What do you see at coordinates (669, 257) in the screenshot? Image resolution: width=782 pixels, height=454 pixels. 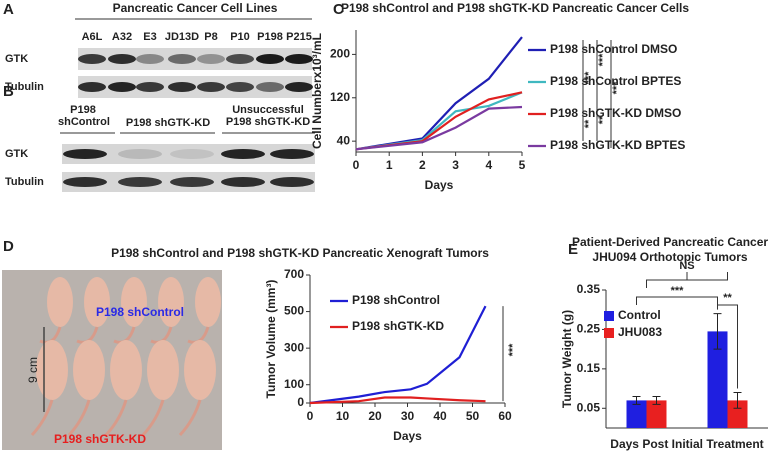 I see `chart-title: JHU094 Orthotopic Tumors` at bounding box center [669, 257].